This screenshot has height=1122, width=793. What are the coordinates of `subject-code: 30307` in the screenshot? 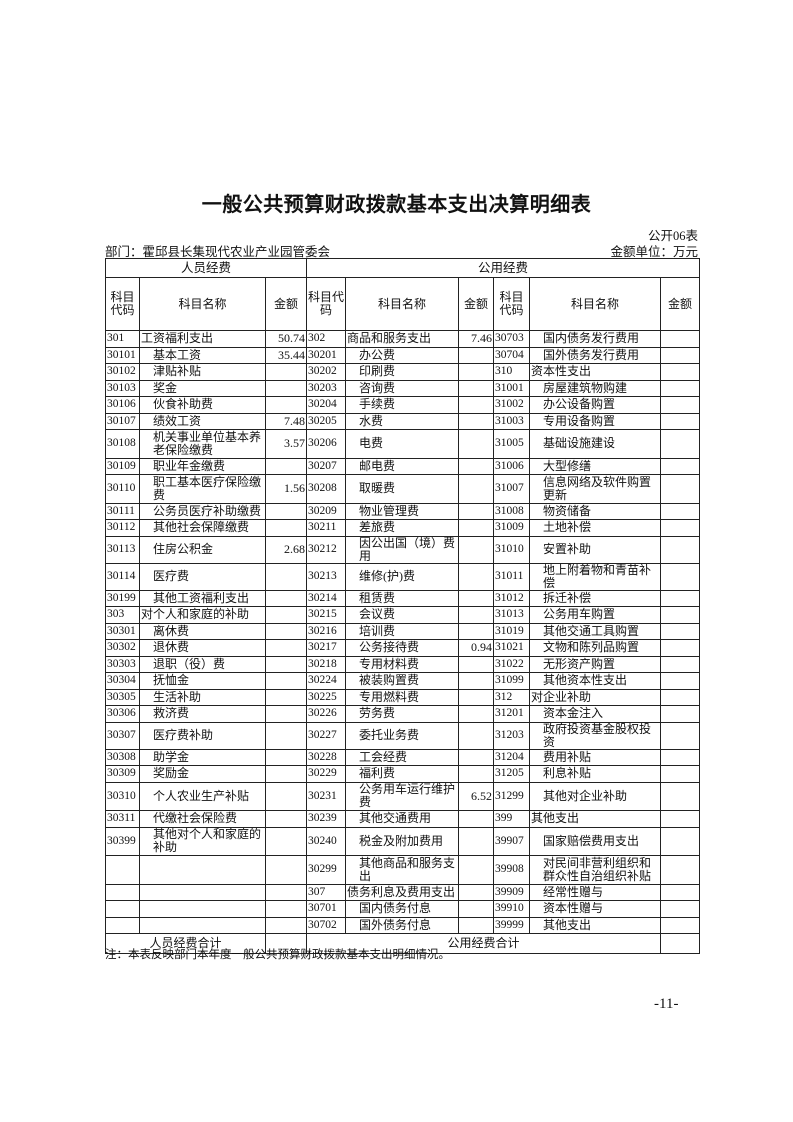 It's located at (122, 735).